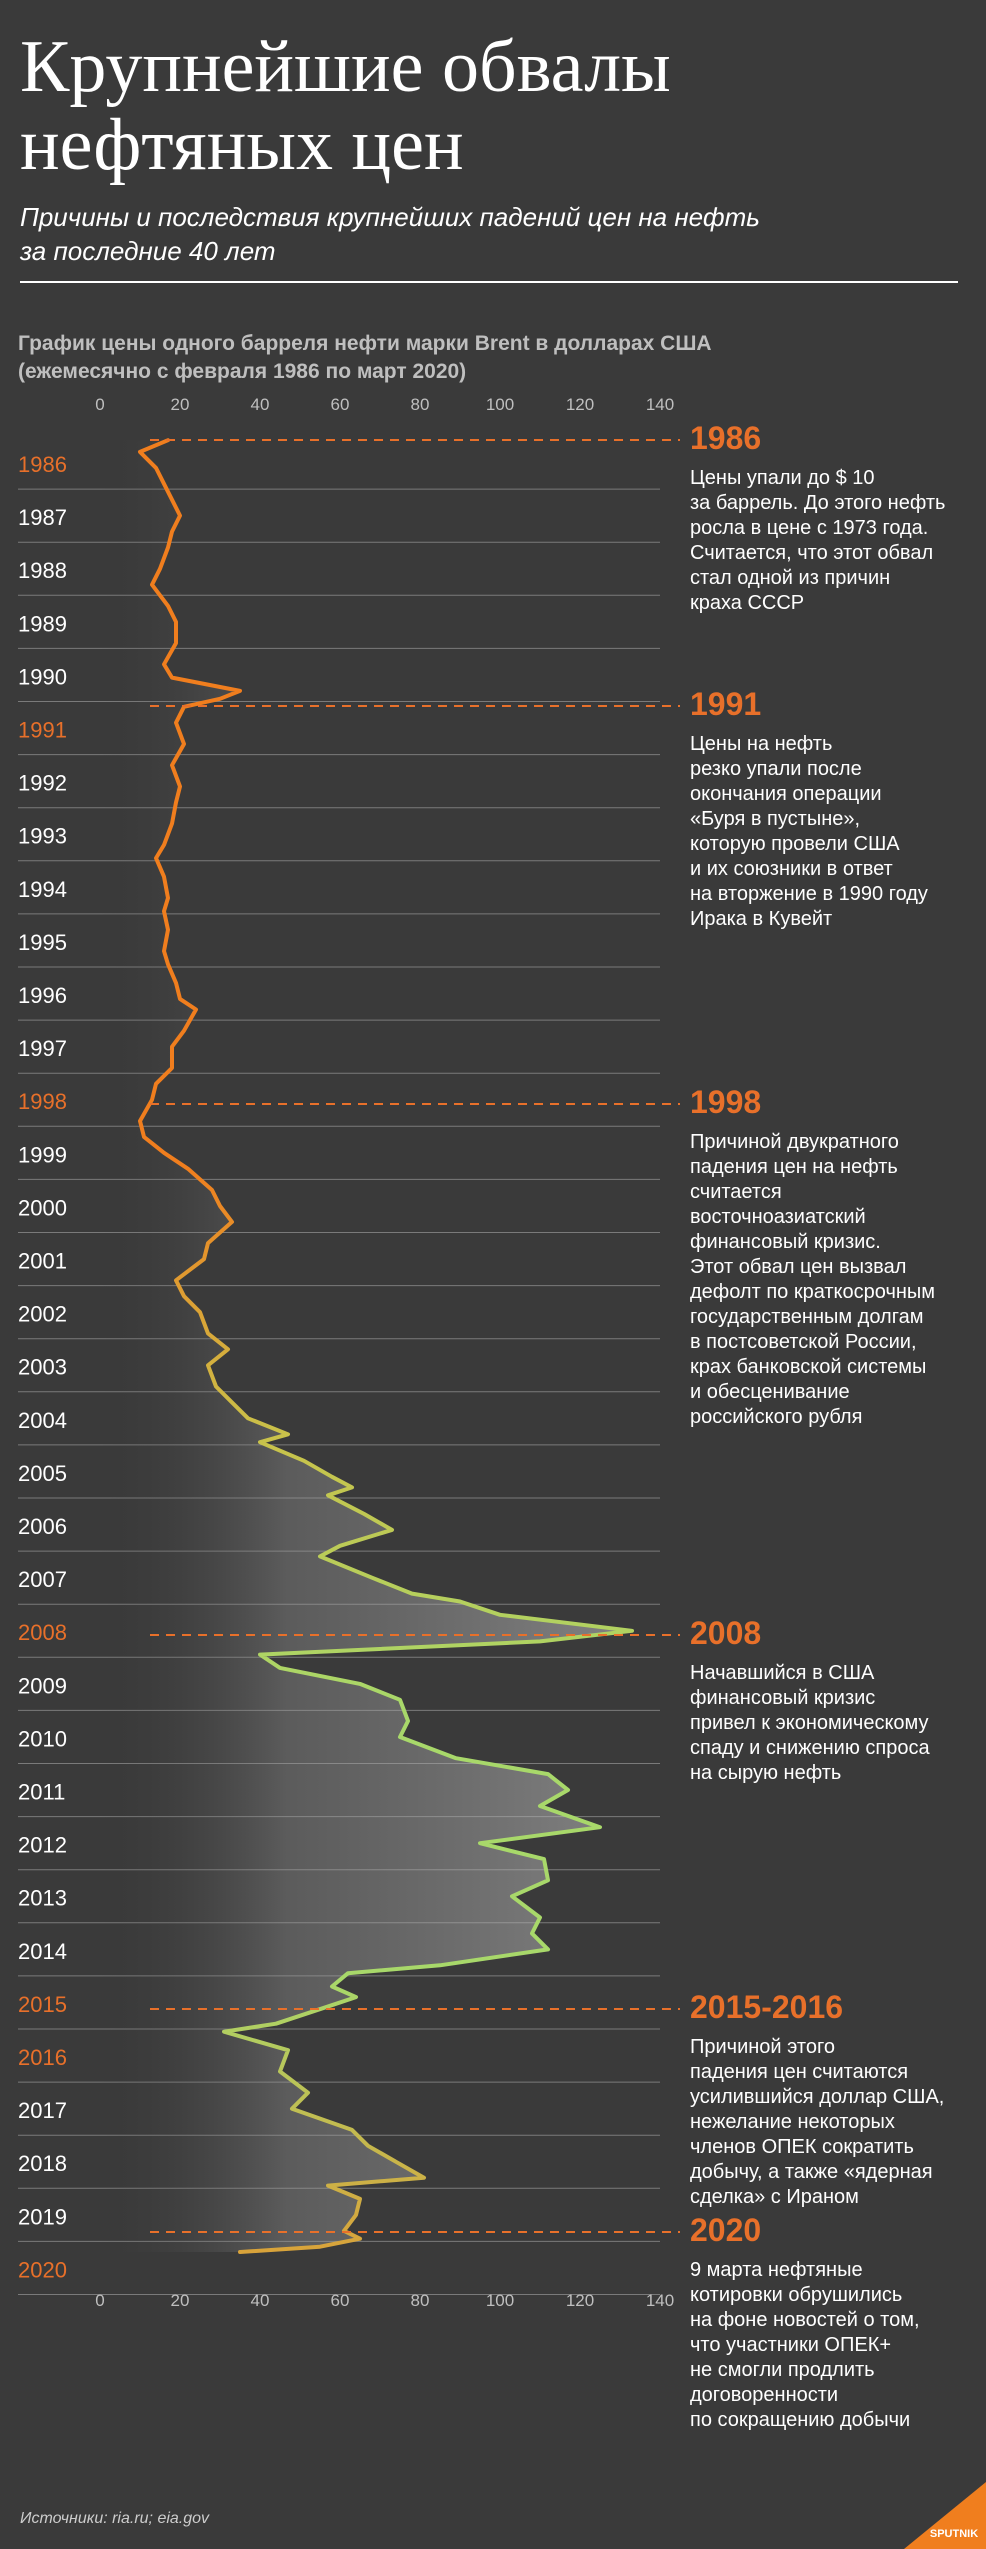 Image resolution: width=986 pixels, height=2549 pixels. I want to click on year-label: 2017, so click(42, 2110).